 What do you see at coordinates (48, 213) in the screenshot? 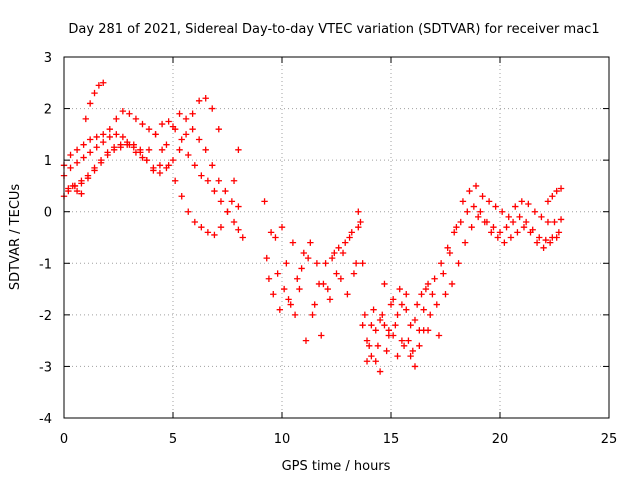
I see `y-tick-label: 0` at bounding box center [48, 213].